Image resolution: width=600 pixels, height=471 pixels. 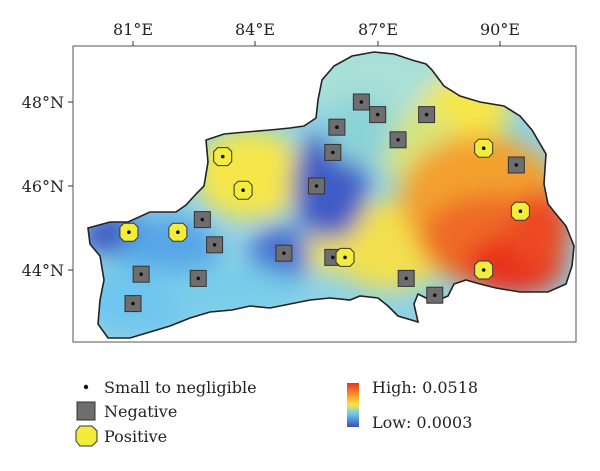 What do you see at coordinates (422, 422) in the screenshot?
I see `legend-low-label: Low: 0.0003` at bounding box center [422, 422].